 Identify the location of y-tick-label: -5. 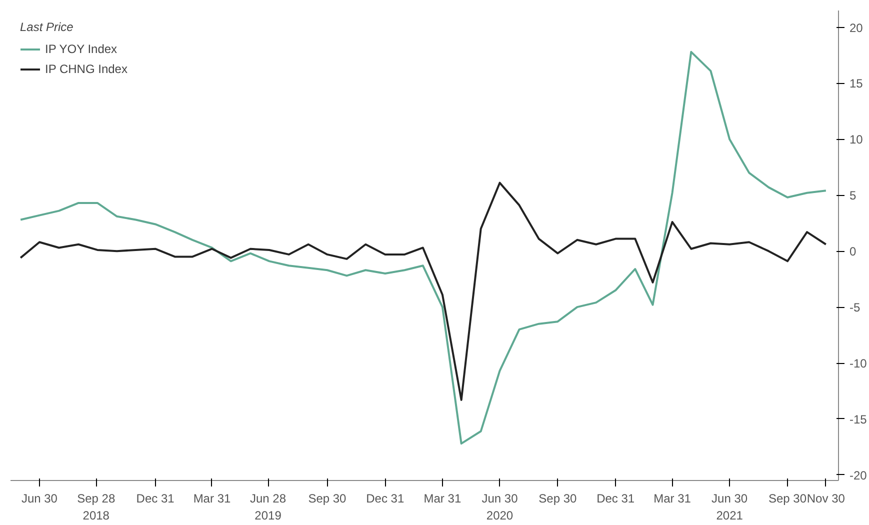
(855, 307).